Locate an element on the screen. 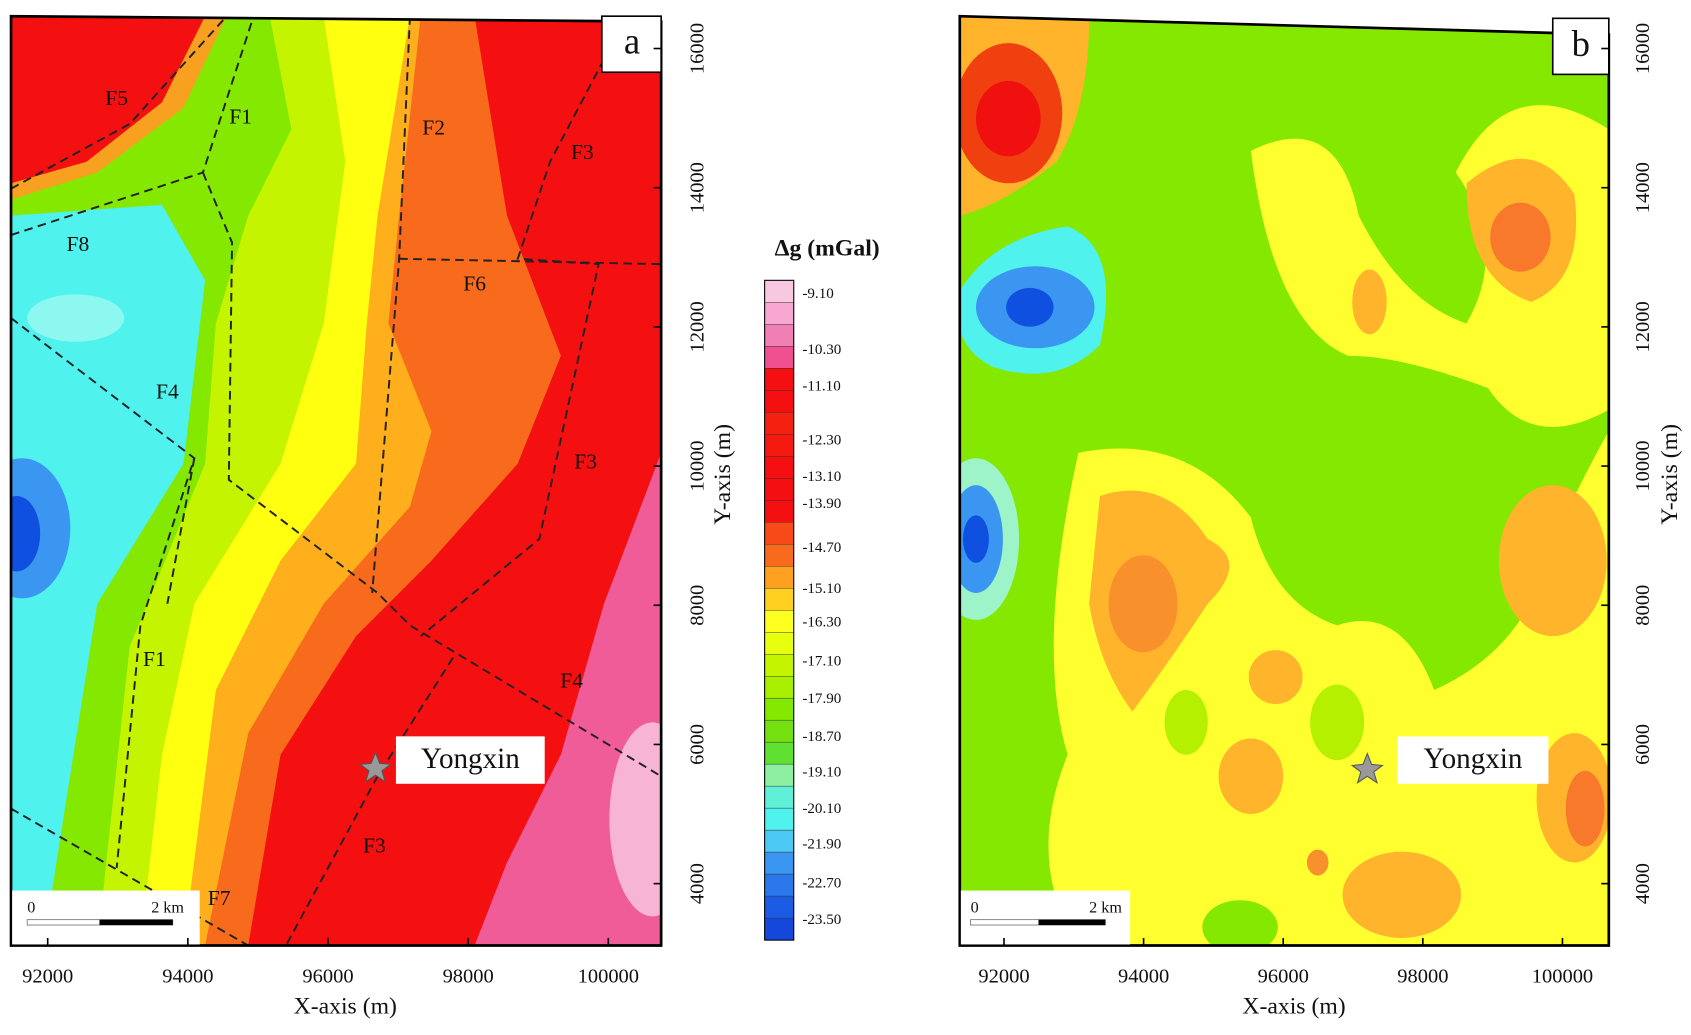 The height and width of the screenshot is (1035, 1691). fault-label: F1 is located at coordinates (154, 659).